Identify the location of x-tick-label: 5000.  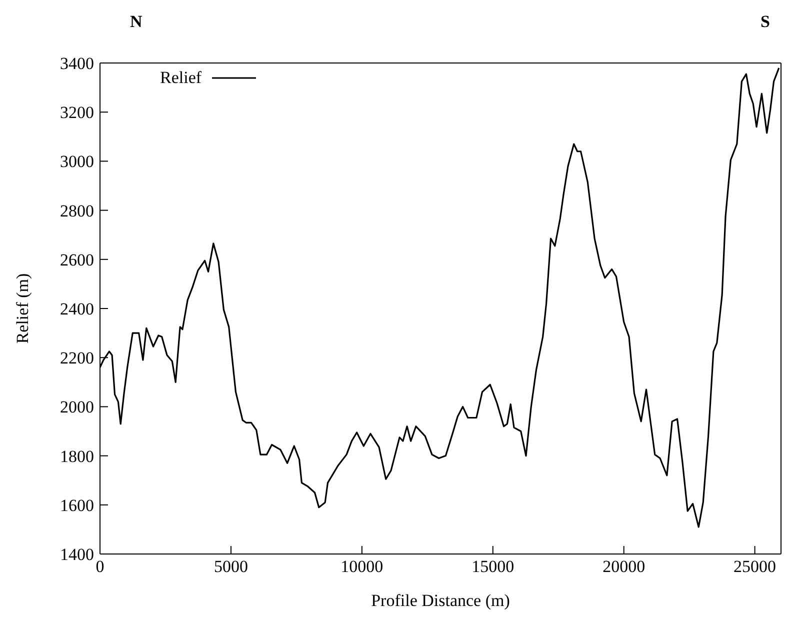
(231, 566).